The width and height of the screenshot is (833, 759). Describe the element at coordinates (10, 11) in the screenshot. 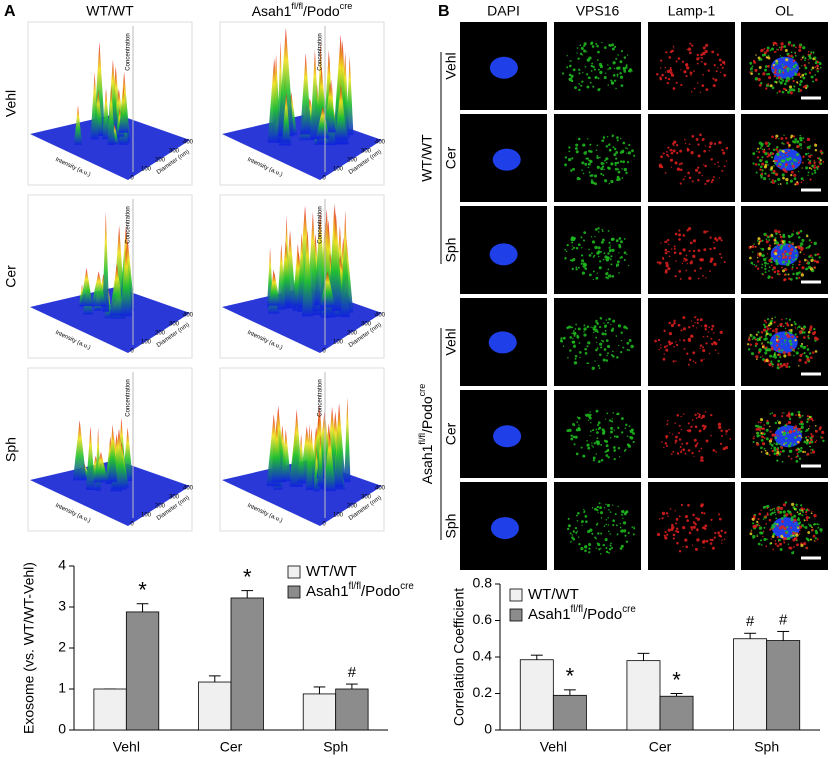

I see `panel-label: A` at that location.